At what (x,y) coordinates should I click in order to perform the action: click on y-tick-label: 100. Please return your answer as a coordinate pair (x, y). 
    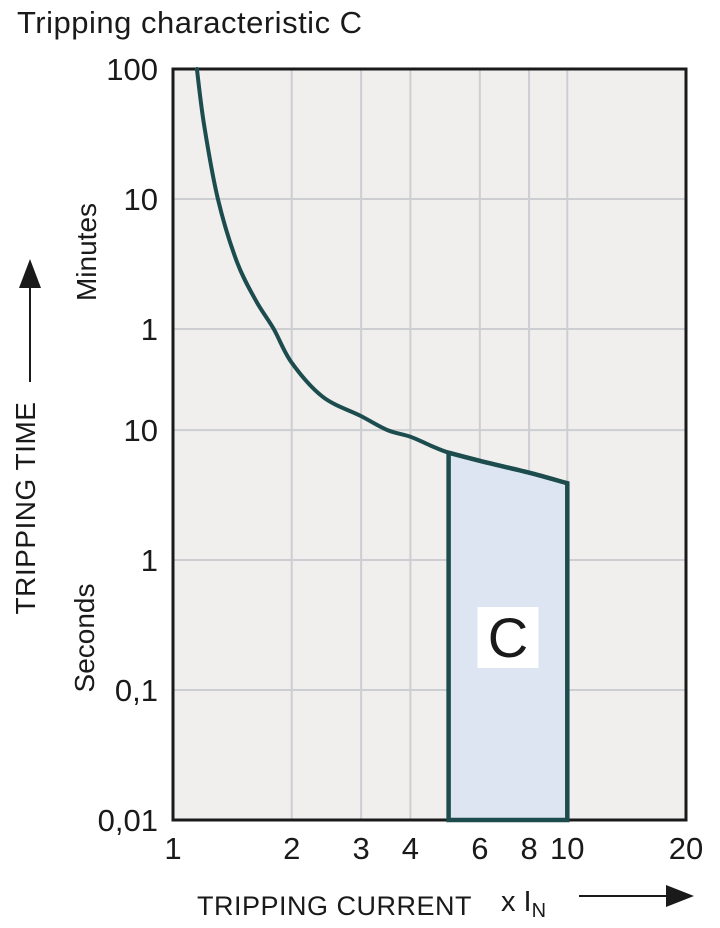
    Looking at the image, I should click on (132, 69).